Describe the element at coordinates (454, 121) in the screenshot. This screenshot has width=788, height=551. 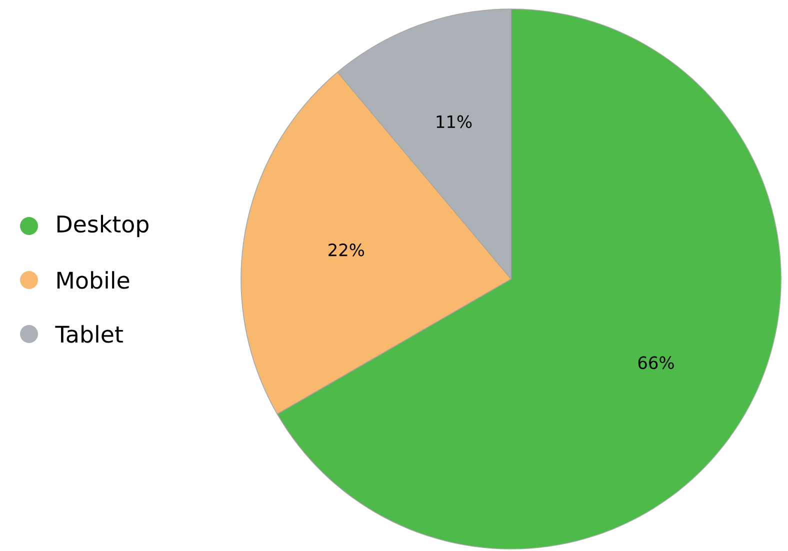
I see `data-label: 11%` at that location.